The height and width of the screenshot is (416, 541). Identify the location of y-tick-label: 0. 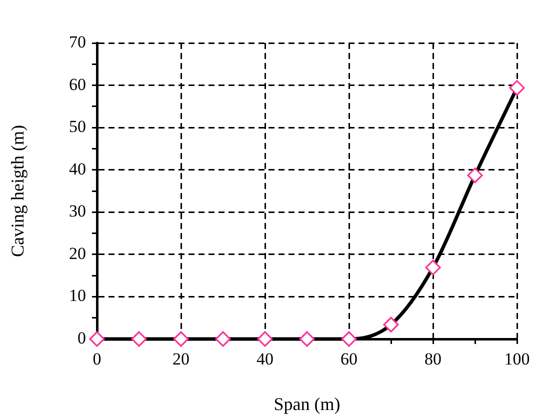
(82, 338).